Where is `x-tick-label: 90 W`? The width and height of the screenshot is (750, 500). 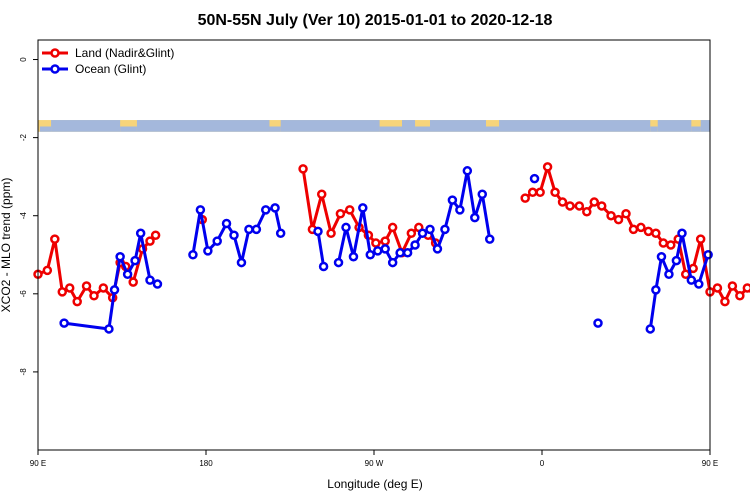
x-tick-label: 90 W is located at coordinates (374, 463).